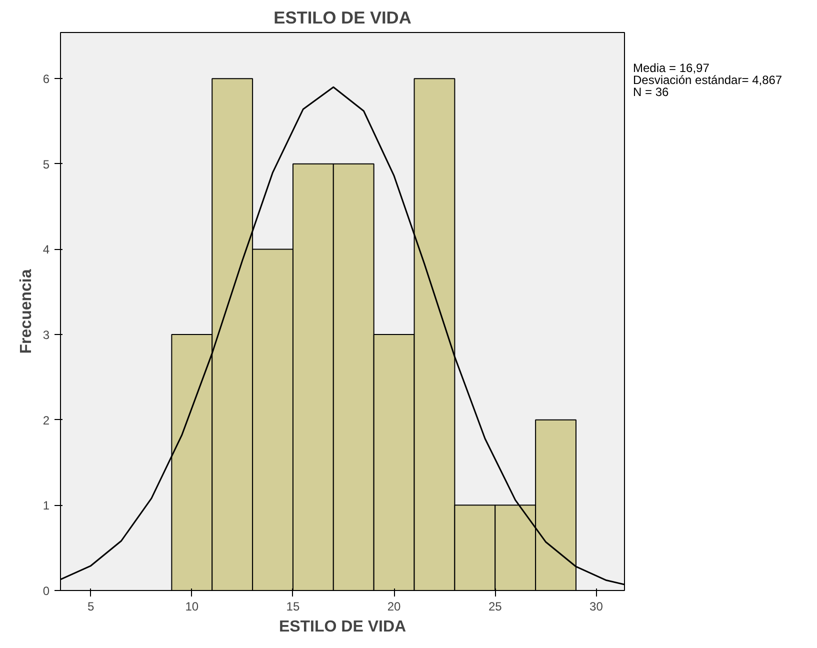 This screenshot has height=648, width=817. What do you see at coordinates (46, 420) in the screenshot?
I see `y-tick-label: 2` at bounding box center [46, 420].